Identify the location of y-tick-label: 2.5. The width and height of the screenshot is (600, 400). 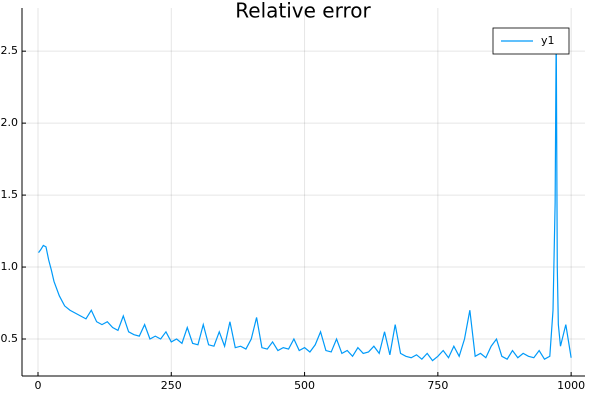
(10, 50).